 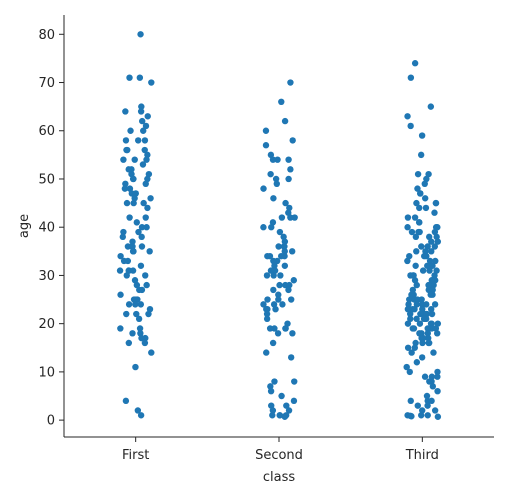 What do you see at coordinates (279, 455) in the screenshot?
I see `x-tick-label: Second` at bounding box center [279, 455].